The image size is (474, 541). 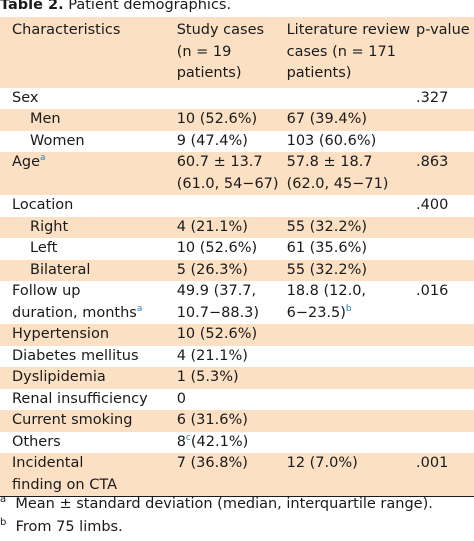 What do you see at coordinates (237, 249) in the screenshot?
I see `table-row: Left 10 (52.6%) 61 (35.6%)` at bounding box center [237, 249].